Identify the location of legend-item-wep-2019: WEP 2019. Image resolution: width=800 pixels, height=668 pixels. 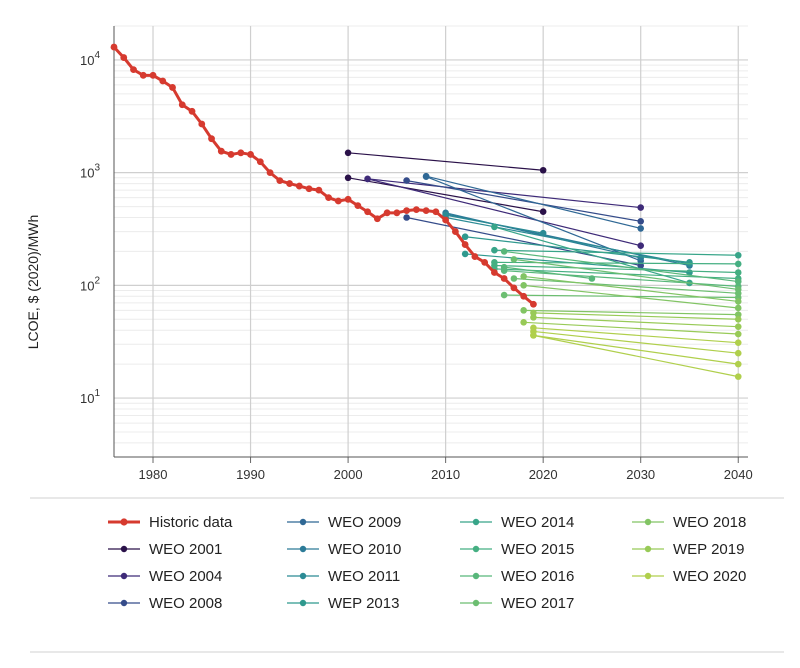
(688, 549).